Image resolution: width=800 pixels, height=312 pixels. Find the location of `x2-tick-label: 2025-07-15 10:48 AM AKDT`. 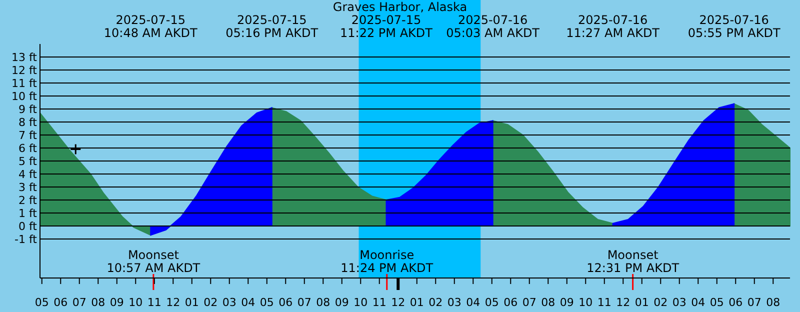

x2-tick-label: 2025-07-15 10:48 AM AKDT is located at coordinates (151, 26).